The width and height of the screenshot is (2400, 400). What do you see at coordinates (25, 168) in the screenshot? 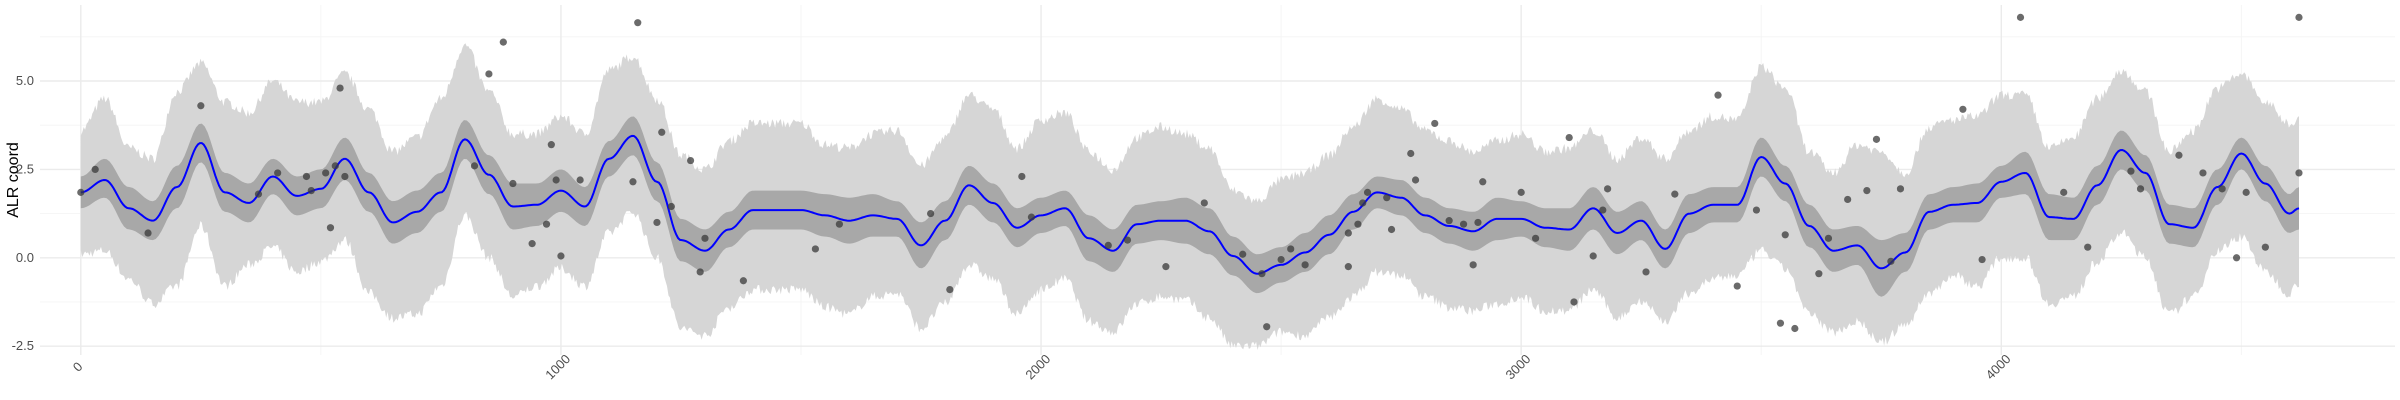
I see `y-tick-label: 2.5` at bounding box center [25, 168].